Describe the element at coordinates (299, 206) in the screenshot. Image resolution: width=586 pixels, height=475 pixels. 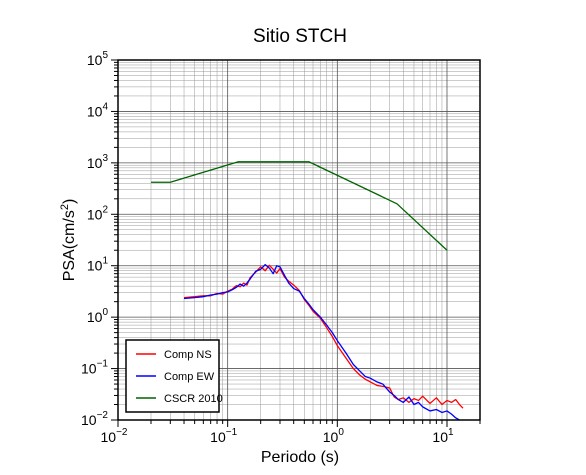
I see `series-line-cscr-2010` at that location.